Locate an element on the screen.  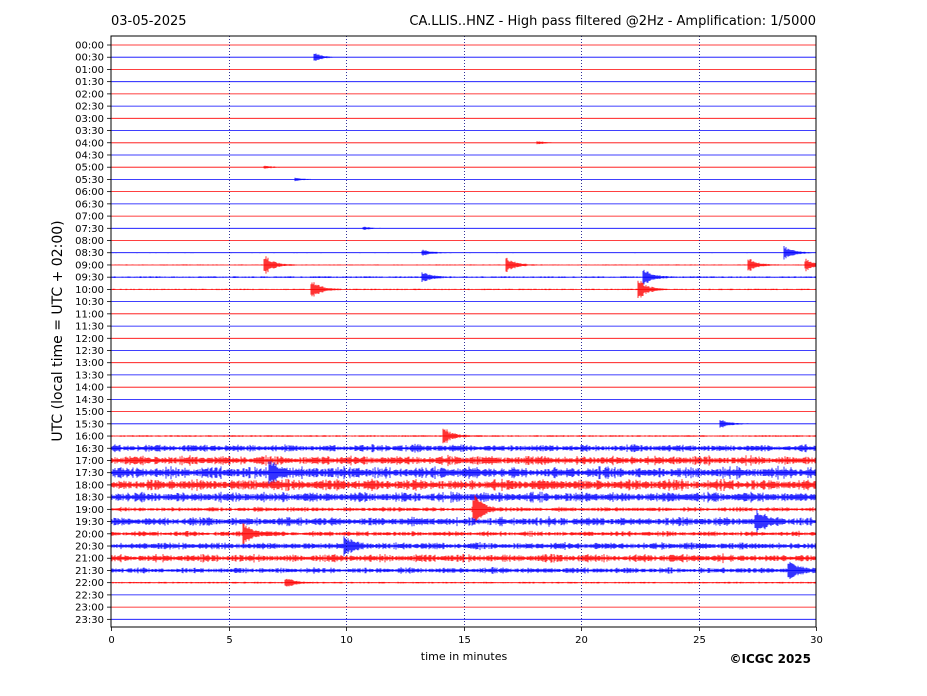
y-tick-label: 11:30 is located at coordinates (89, 327).